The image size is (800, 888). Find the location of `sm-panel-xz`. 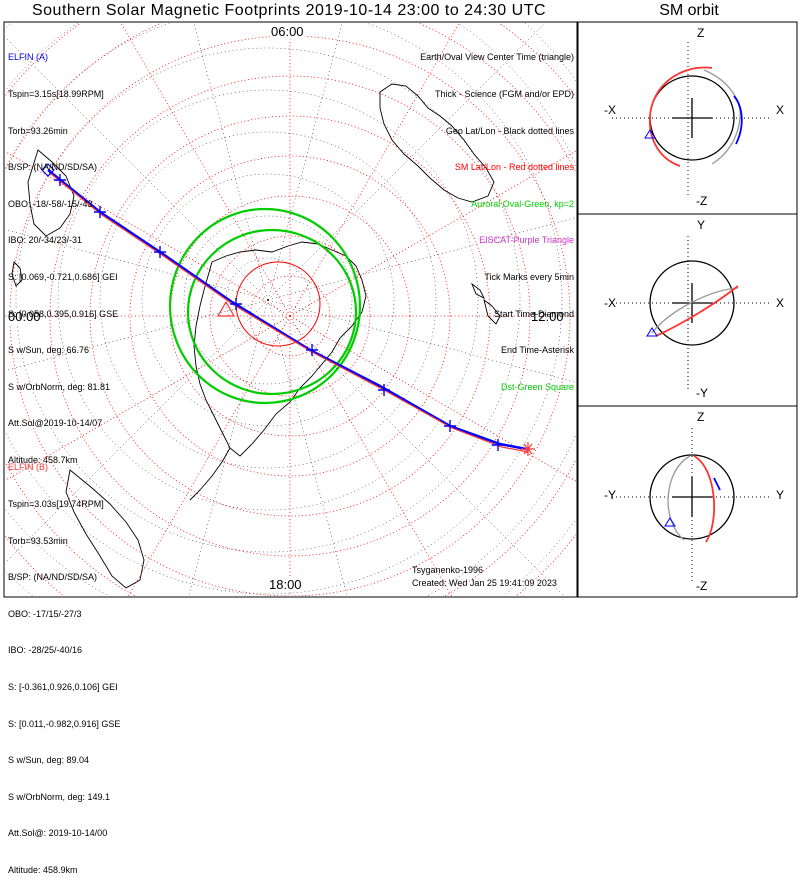

sm-panel-xz is located at coordinates (691, 119).